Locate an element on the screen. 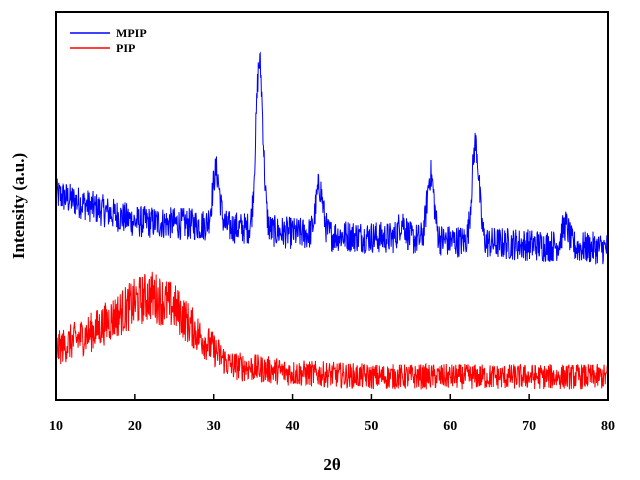  y-axis-title: Intensity (a.u.) is located at coordinates (18, 206).